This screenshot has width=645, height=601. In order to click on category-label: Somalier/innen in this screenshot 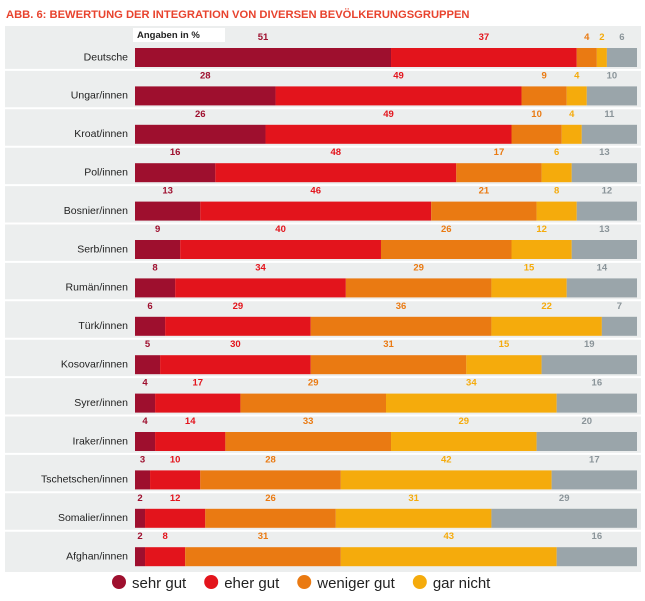, I will do `click(93, 518)`.